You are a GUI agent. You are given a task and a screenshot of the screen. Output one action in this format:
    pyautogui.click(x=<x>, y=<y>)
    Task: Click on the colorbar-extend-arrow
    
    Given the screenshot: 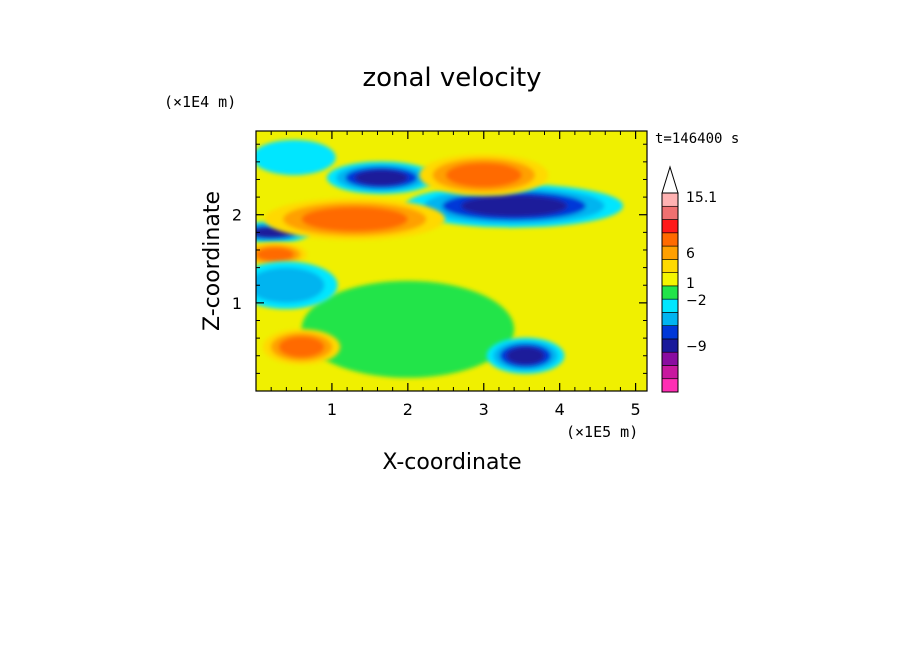 What is the action you would take?
    pyautogui.click(x=670, y=179)
    